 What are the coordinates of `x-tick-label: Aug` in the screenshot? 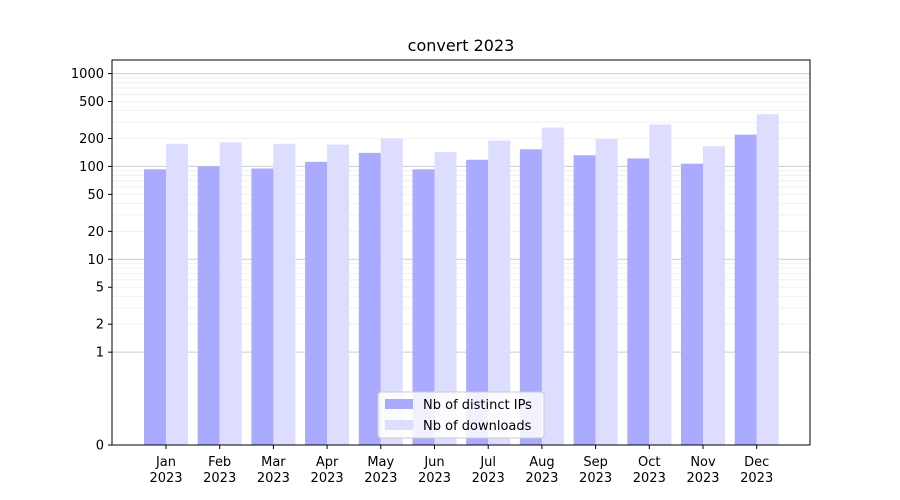 It's located at (541, 462).